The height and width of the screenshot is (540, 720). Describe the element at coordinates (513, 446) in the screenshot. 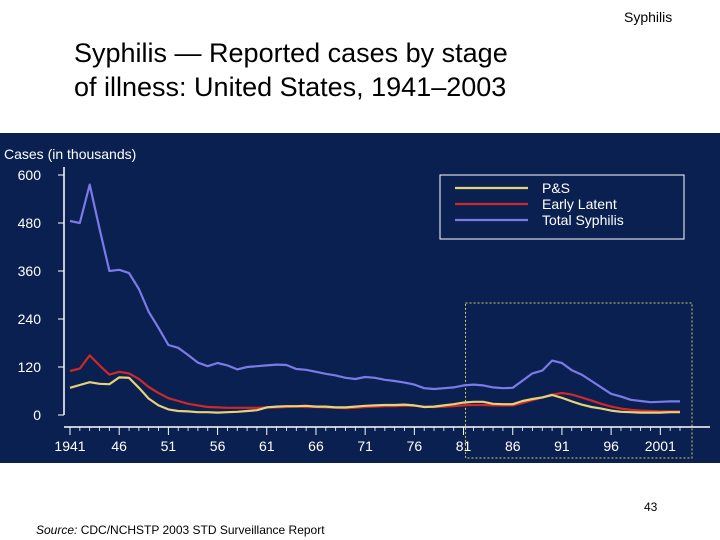

I see `x-tick-label: 86` at that location.